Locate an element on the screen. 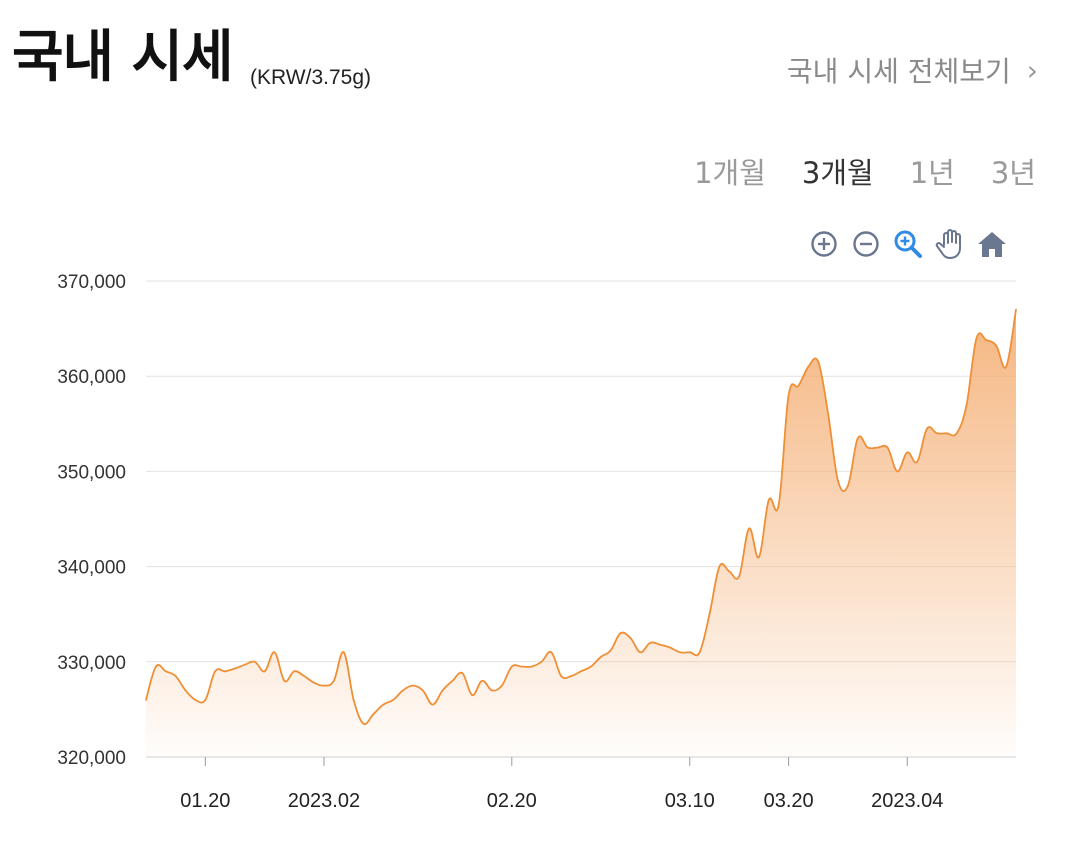  tab-1-year: 1년 is located at coordinates (932, 173).